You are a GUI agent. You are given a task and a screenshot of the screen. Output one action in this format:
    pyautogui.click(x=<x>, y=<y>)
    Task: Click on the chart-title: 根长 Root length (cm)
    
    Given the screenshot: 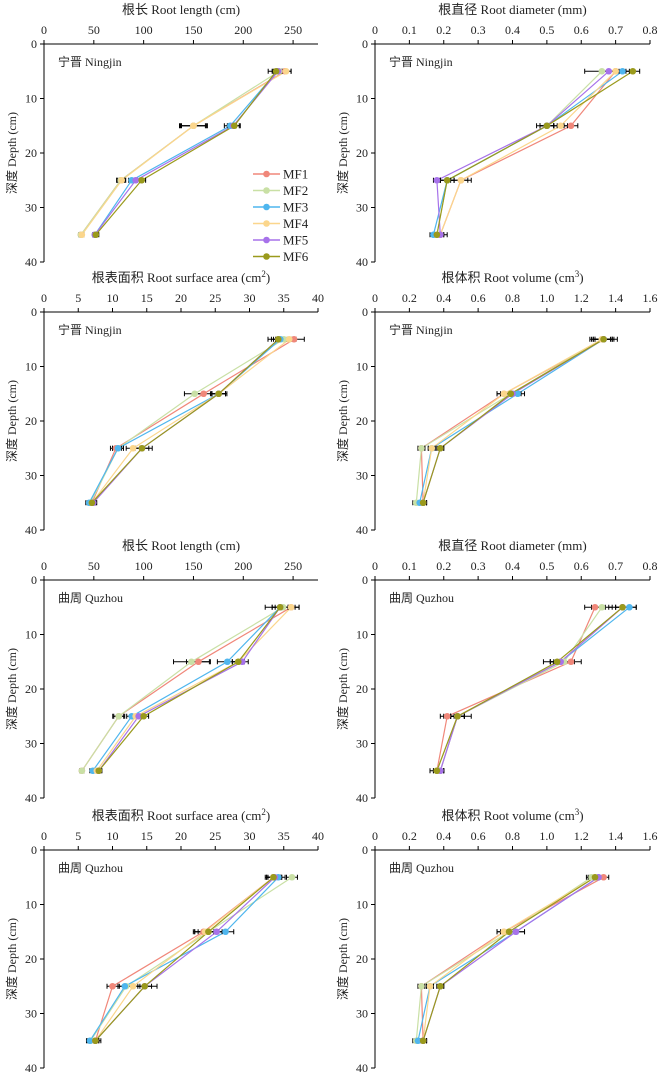 What is the action you would take?
    pyautogui.click(x=181, y=9)
    